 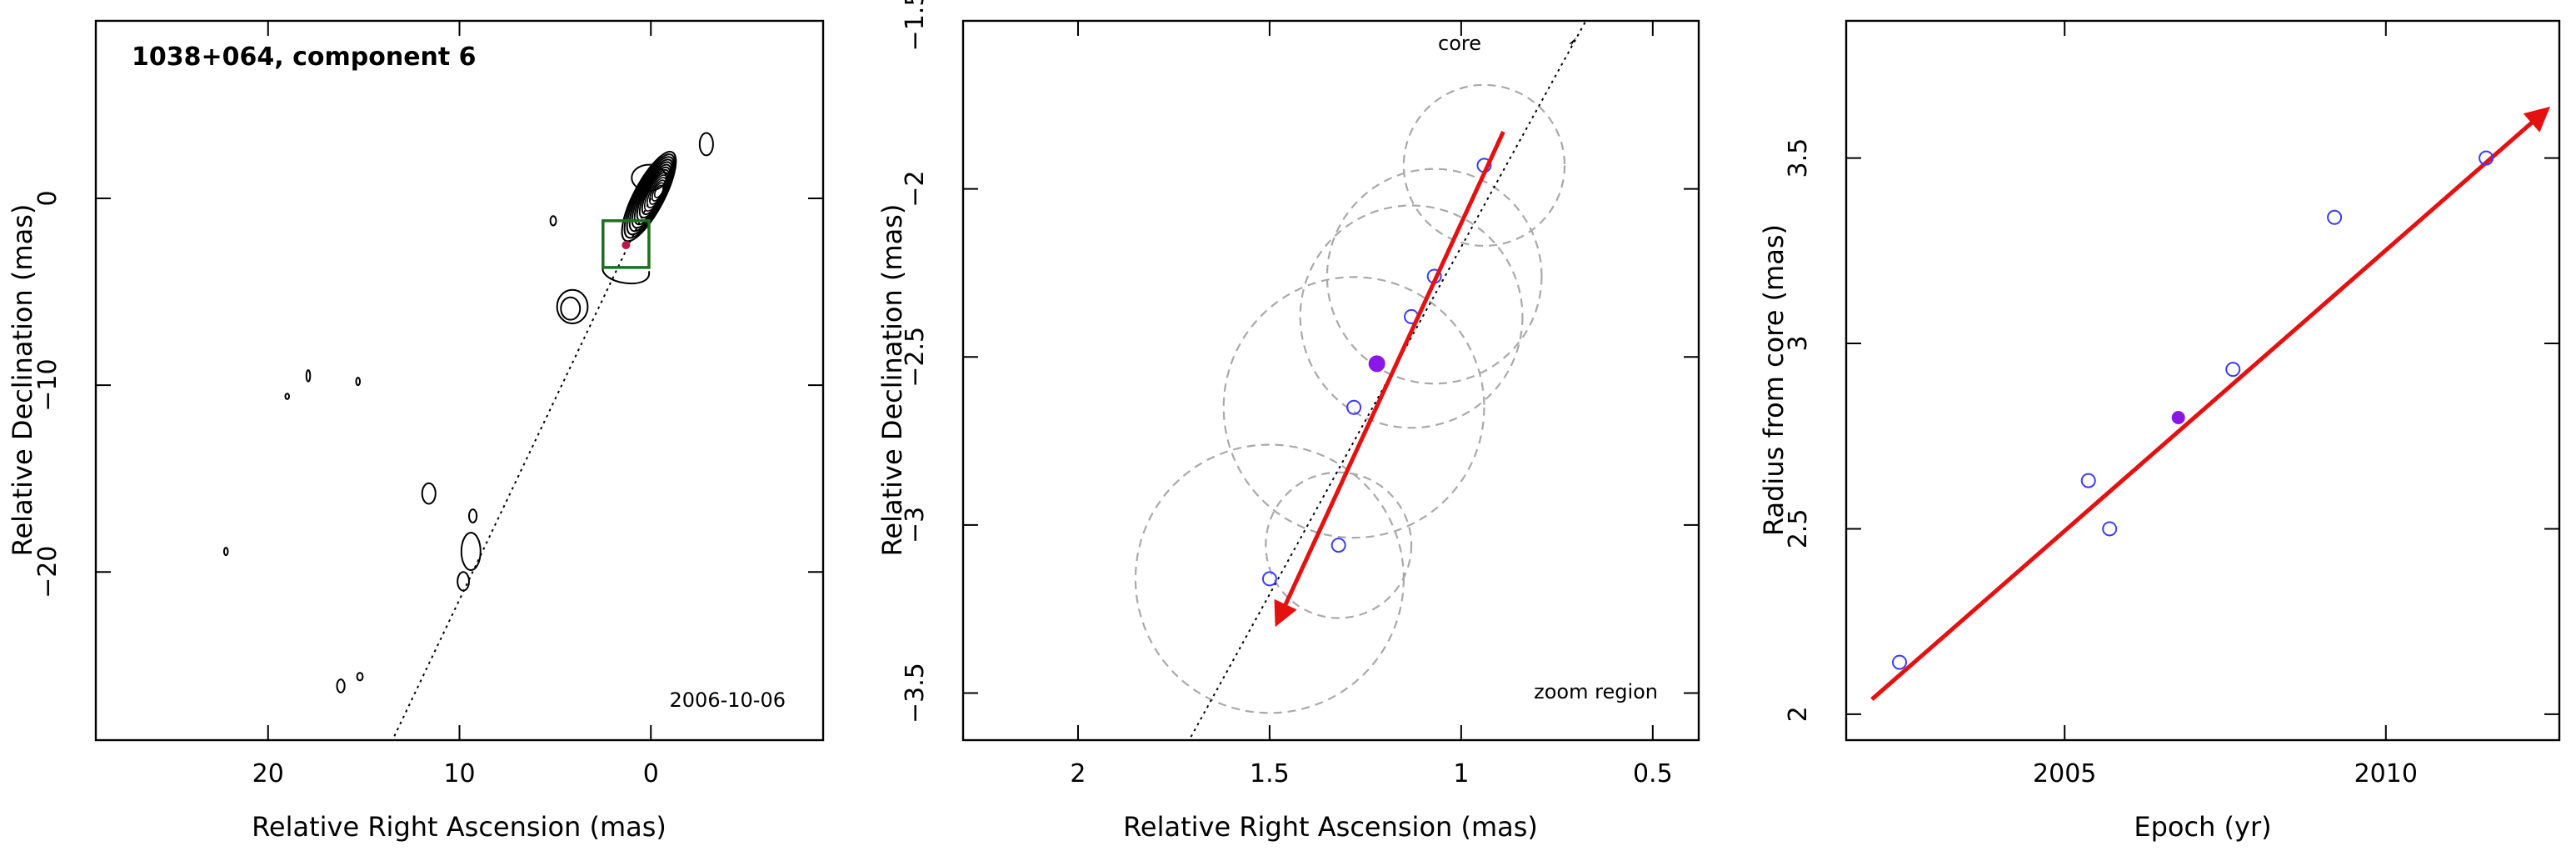 What do you see at coordinates (1078, 773) in the screenshot?
I see `x-tick-label: 2` at bounding box center [1078, 773].